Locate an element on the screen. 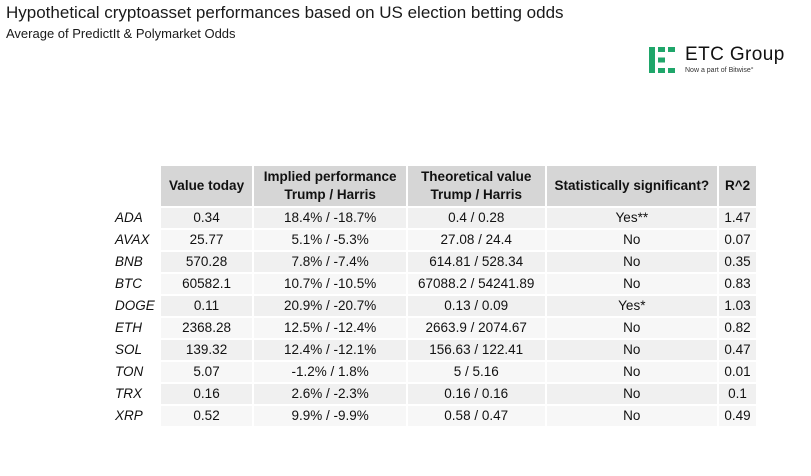 The image size is (811, 476). etc-group-logo: ETC Group Now a part of Bitwise° is located at coordinates (728, 60).